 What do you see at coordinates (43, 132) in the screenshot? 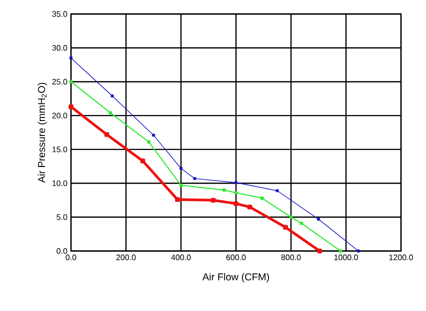
I see `y-axis-title: Air Pressure (mmH$_{2}$O)` at bounding box center [43, 132].